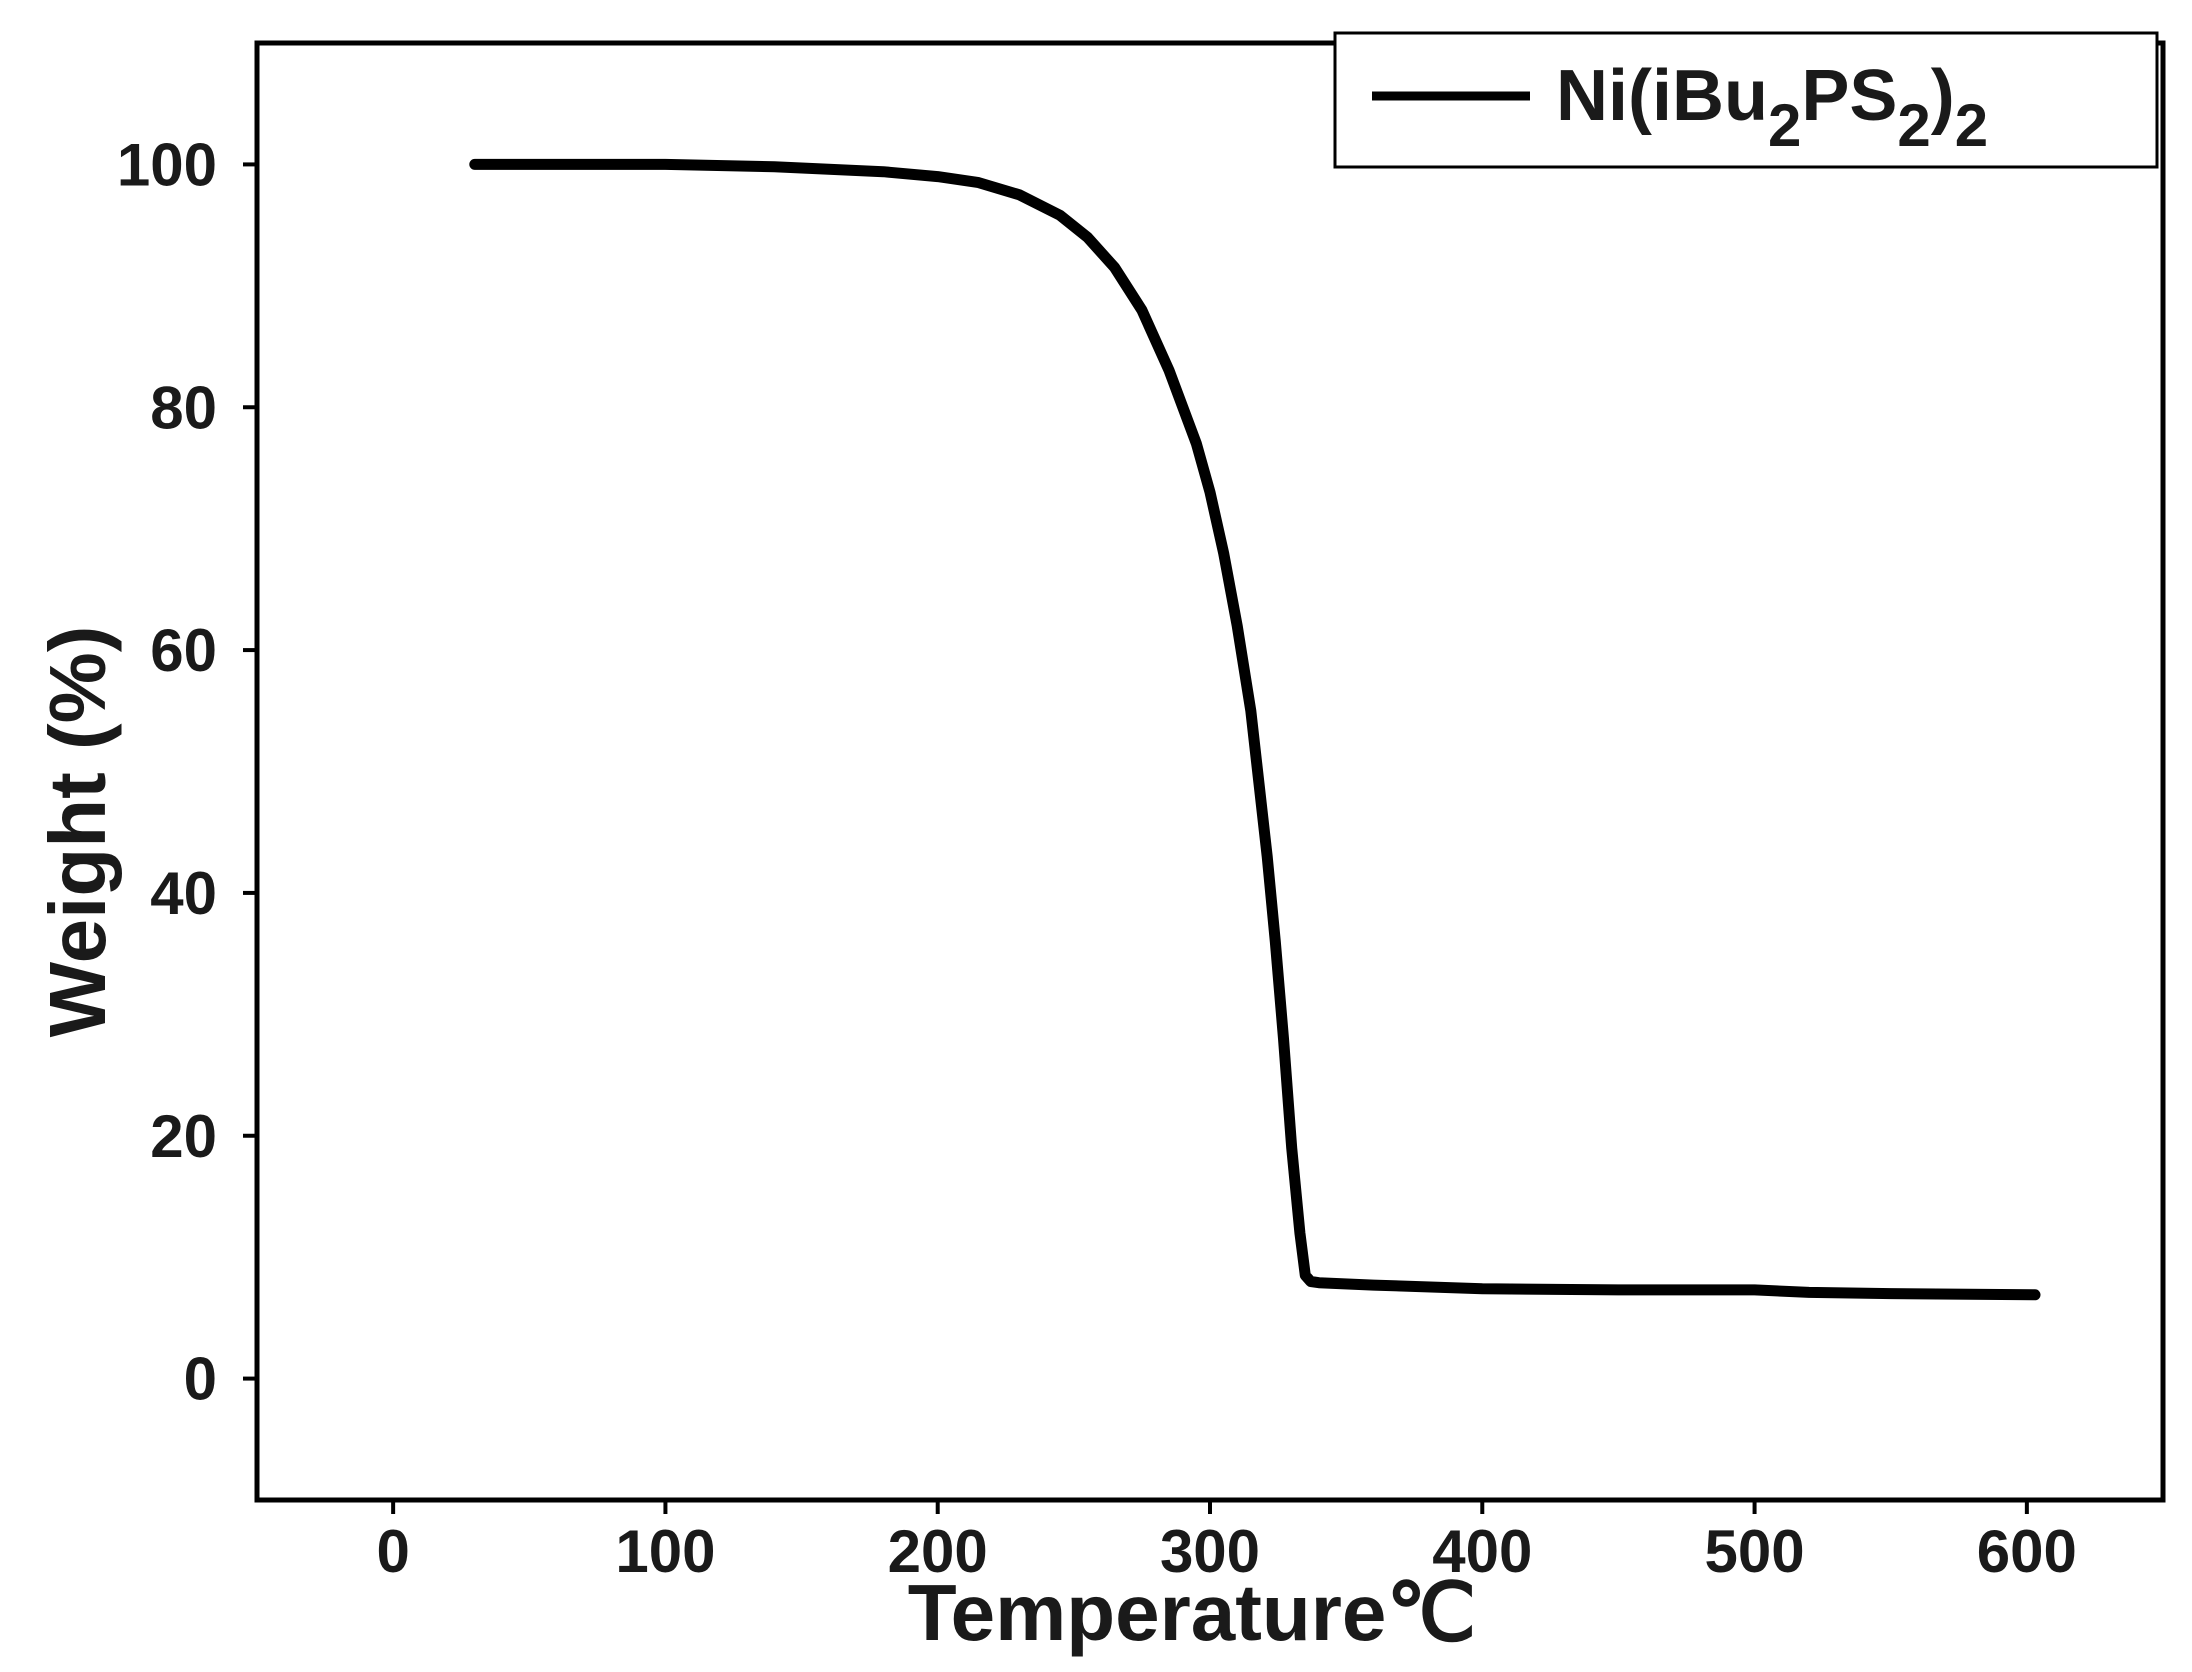 The width and height of the screenshot is (2192, 1672). Describe the element at coordinates (1662, 96) in the screenshot. I see `legend-label-part: Ni(iBu` at that location.